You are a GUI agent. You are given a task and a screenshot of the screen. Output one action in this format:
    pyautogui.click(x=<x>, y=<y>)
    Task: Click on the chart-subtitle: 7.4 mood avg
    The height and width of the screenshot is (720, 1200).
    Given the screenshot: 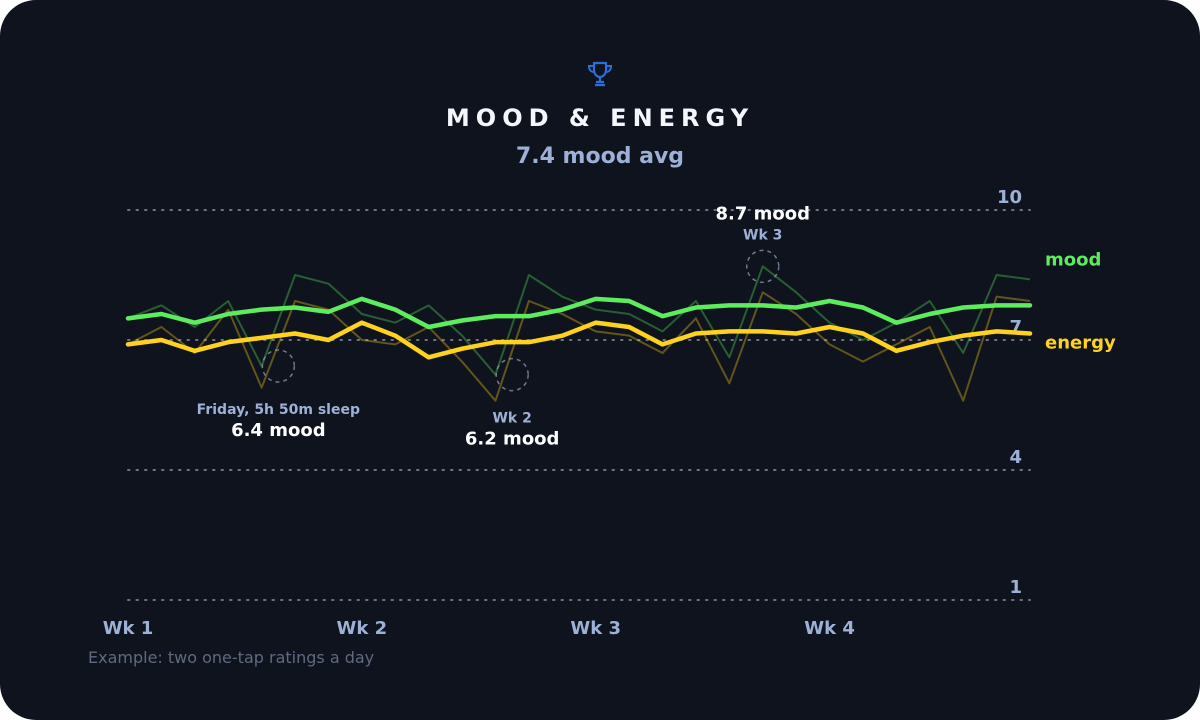 What is the action you would take?
    pyautogui.click(x=600, y=156)
    